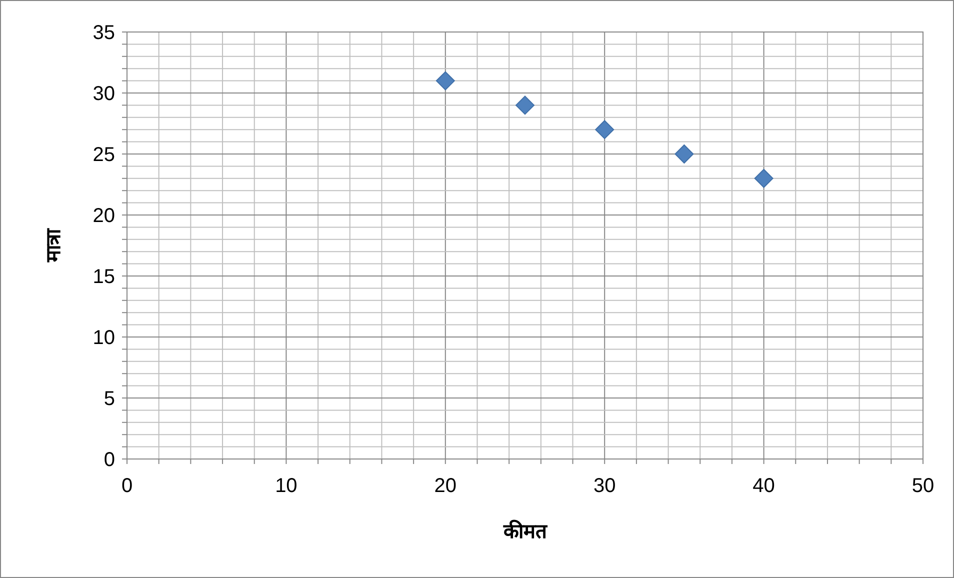 The height and width of the screenshot is (578, 954). I want to click on x-tick-label: 10, so click(286, 486).